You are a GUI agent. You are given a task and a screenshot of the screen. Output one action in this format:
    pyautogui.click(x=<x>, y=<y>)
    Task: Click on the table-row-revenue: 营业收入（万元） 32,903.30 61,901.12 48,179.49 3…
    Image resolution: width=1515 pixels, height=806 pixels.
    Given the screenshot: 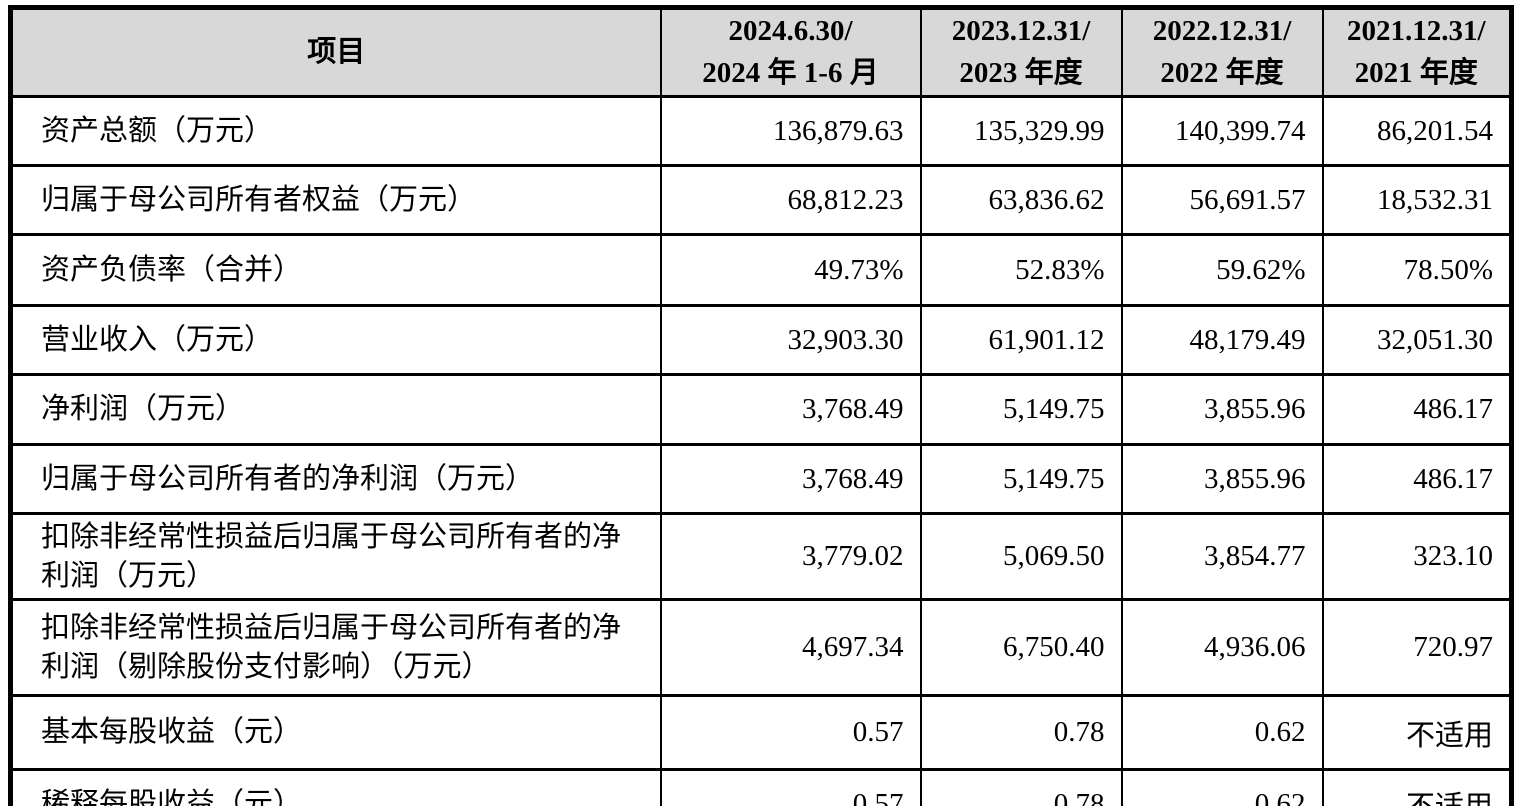 What is the action you would take?
    pyautogui.click(x=761, y=340)
    